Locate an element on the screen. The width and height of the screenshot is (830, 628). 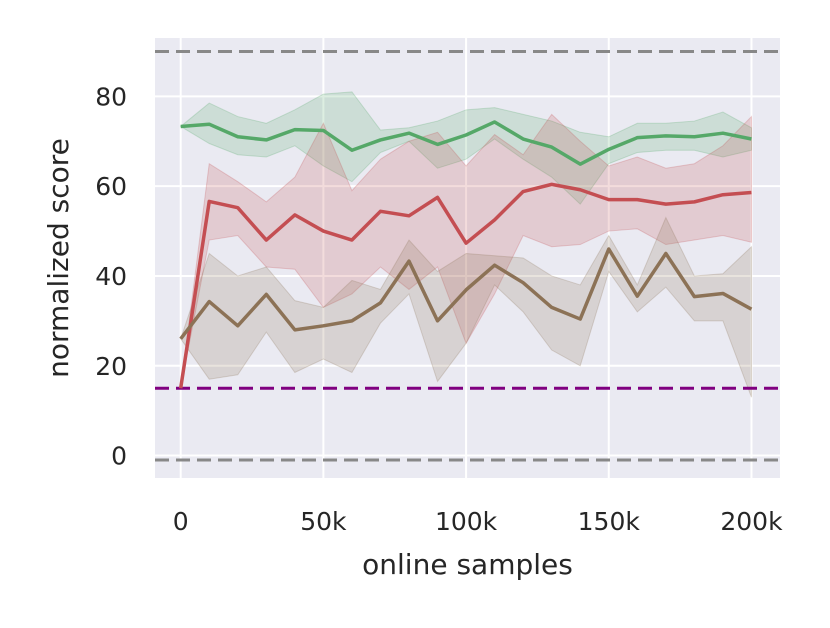
x-tick-label: 150k is located at coordinates (609, 521).